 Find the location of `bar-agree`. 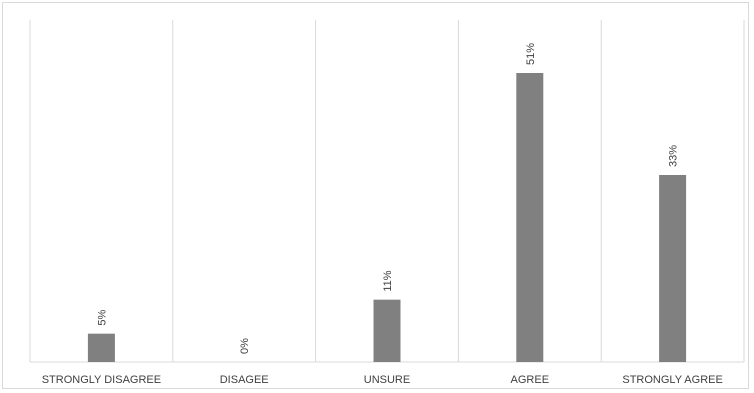

bar-agree is located at coordinates (530, 217).